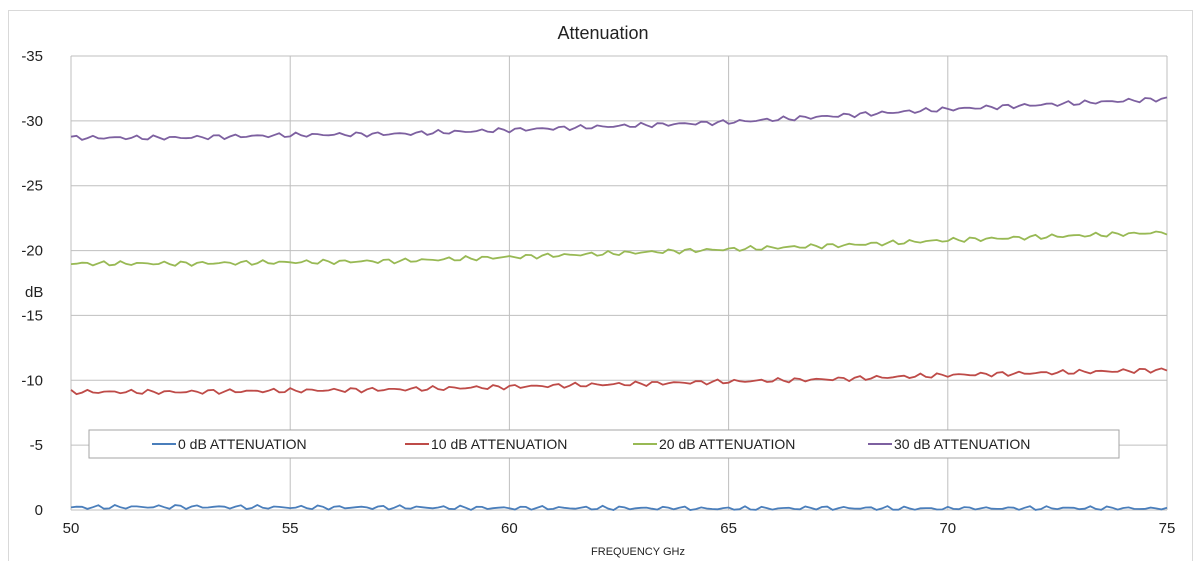 This screenshot has width=1199, height=562. Describe the element at coordinates (32, 380) in the screenshot. I see `y-tick-label: -10` at that location.